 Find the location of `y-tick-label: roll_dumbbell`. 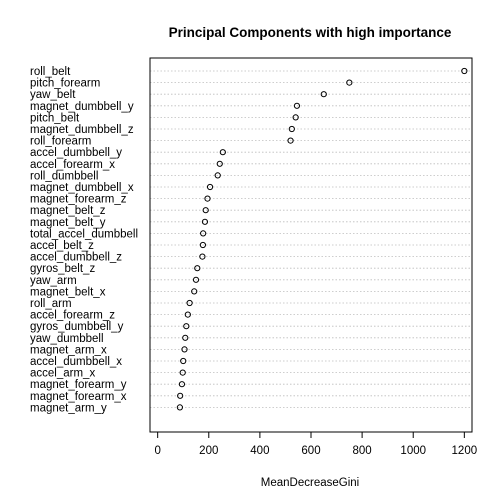

y-tick-label: roll_dumbbell is located at coordinates (64, 176).